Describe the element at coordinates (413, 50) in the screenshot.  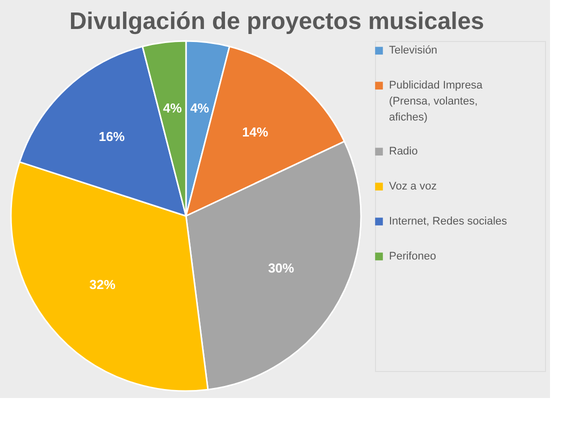
I see `legend-label: Televisión` at that location.